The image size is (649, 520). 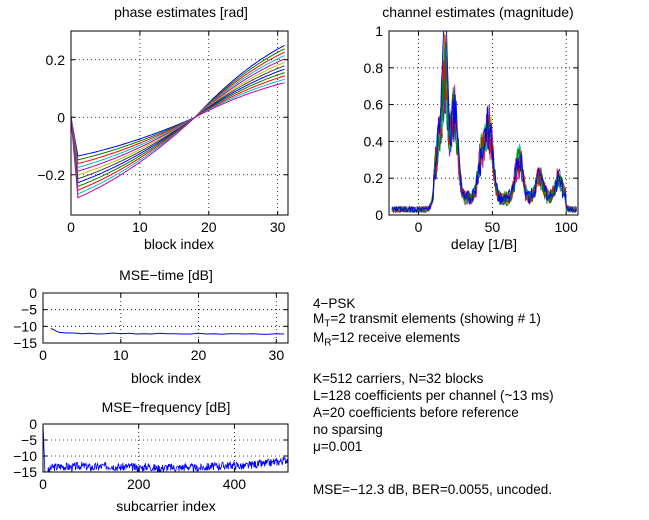 What do you see at coordinates (319, 318) in the screenshot?
I see `info-mt-symbol: M` at bounding box center [319, 318].